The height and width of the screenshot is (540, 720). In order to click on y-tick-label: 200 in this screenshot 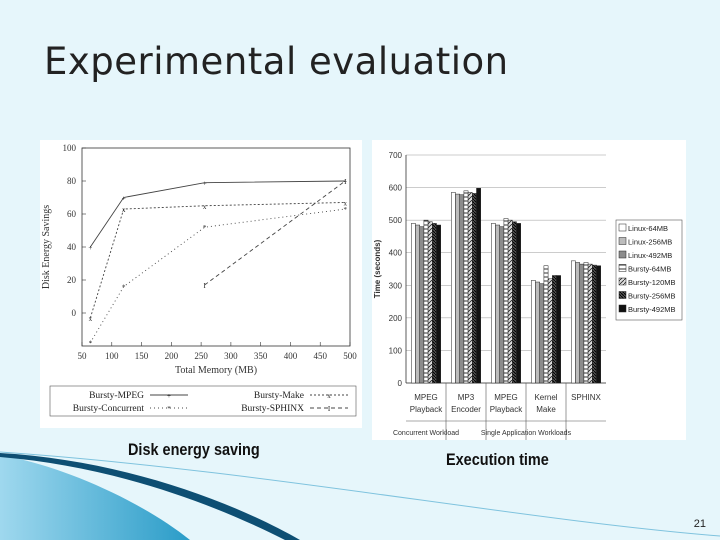, I will do `click(396, 318)`.